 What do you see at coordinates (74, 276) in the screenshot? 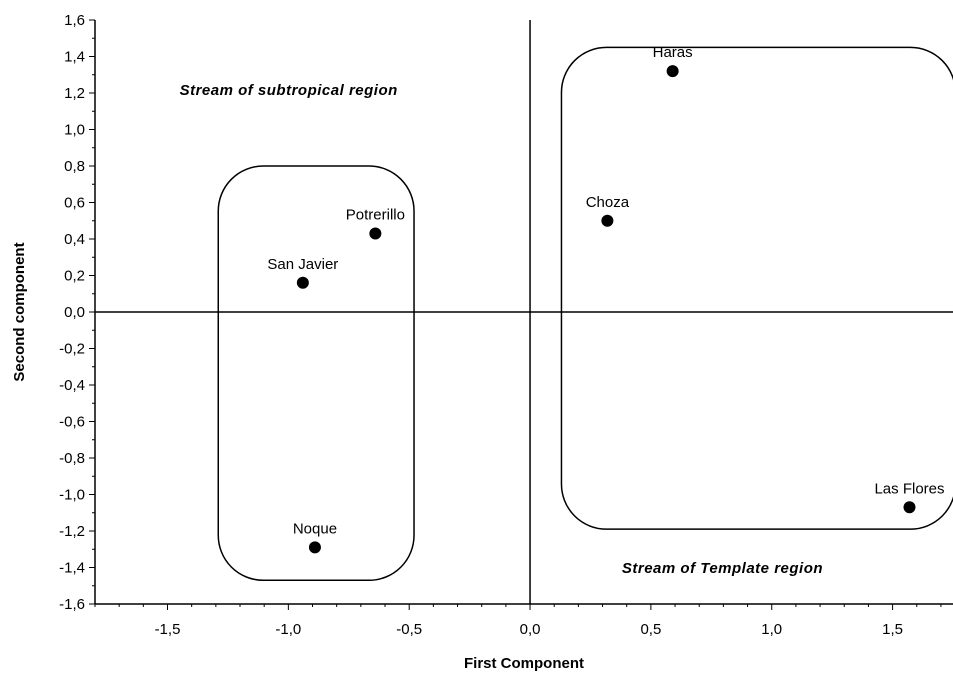
I see `y-tick-label: 0,2` at bounding box center [74, 276].